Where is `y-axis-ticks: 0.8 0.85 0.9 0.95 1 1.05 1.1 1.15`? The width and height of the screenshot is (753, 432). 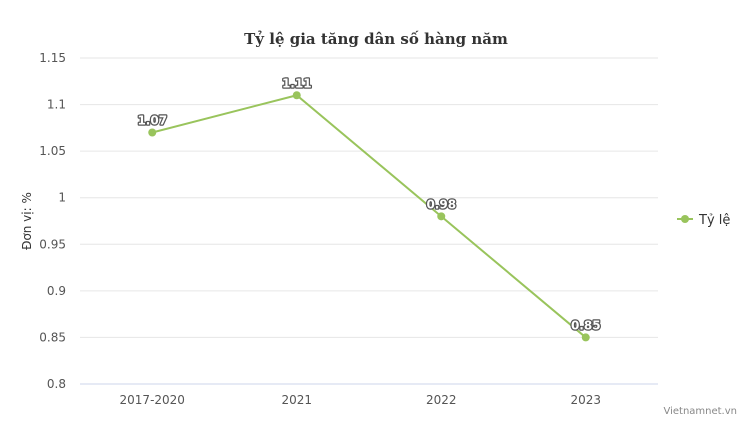 y-axis-ticks: 0.8 0.85 0.9 0.95 1 1.05 1.1 1.15 is located at coordinates (52, 221).